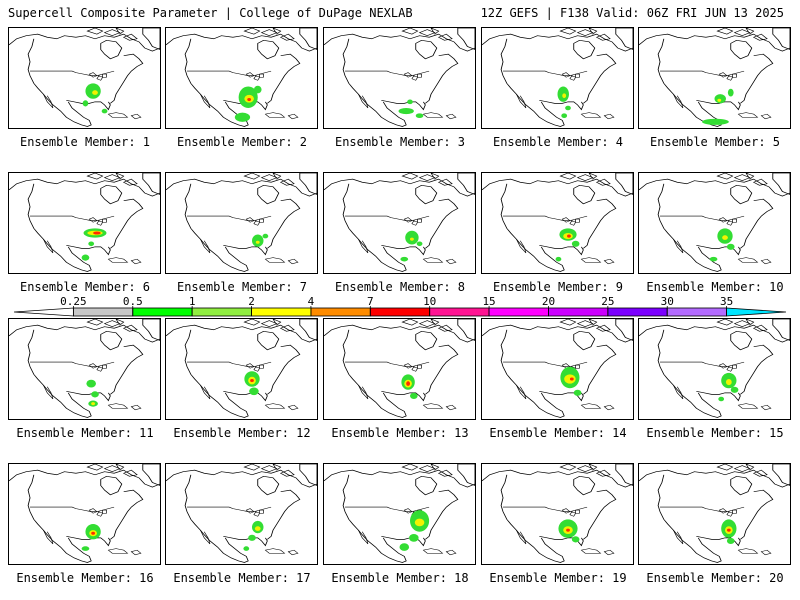 The image size is (800, 600). Describe the element at coordinates (558, 433) in the screenshot. I see `ensemble-member-label: Ensemble Member: 14` at that location.